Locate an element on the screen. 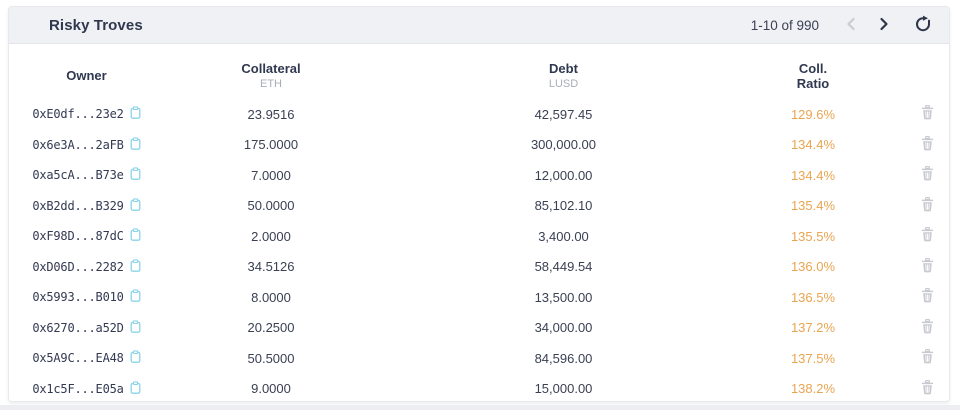  ratio-cell: 136.0% is located at coordinates (813, 266).